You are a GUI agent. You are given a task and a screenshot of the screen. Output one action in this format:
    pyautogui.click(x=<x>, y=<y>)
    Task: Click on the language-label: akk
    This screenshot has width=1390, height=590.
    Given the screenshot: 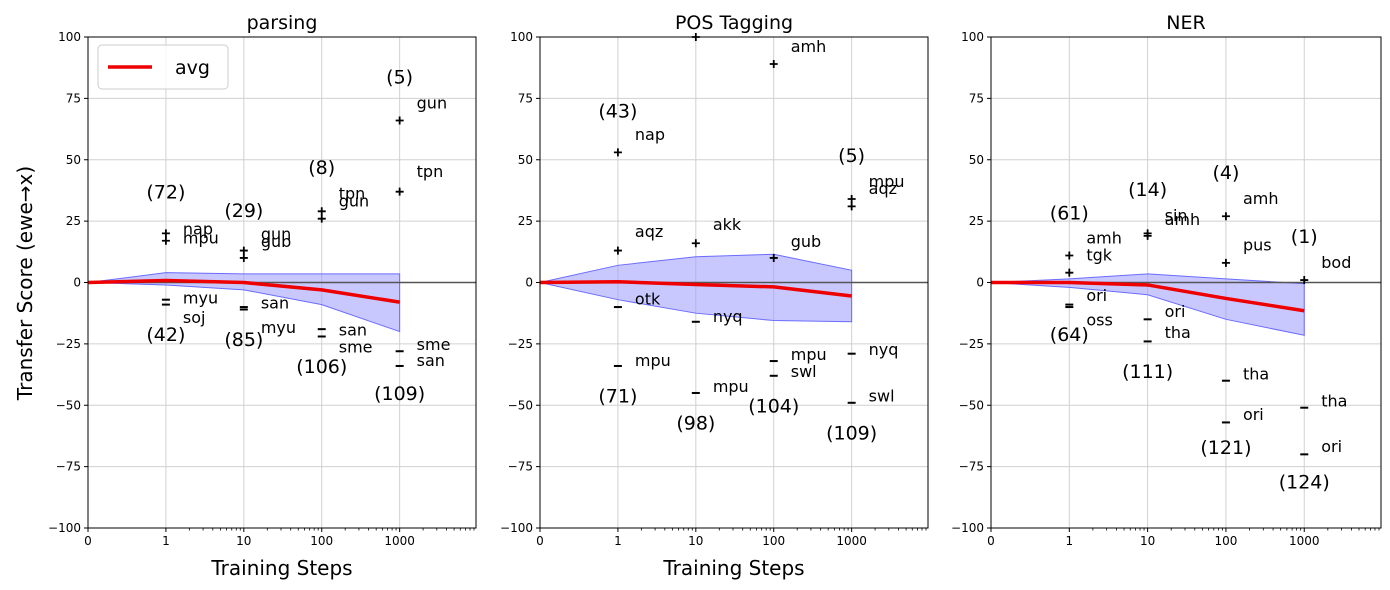 What is the action you would take?
    pyautogui.click(x=727, y=224)
    